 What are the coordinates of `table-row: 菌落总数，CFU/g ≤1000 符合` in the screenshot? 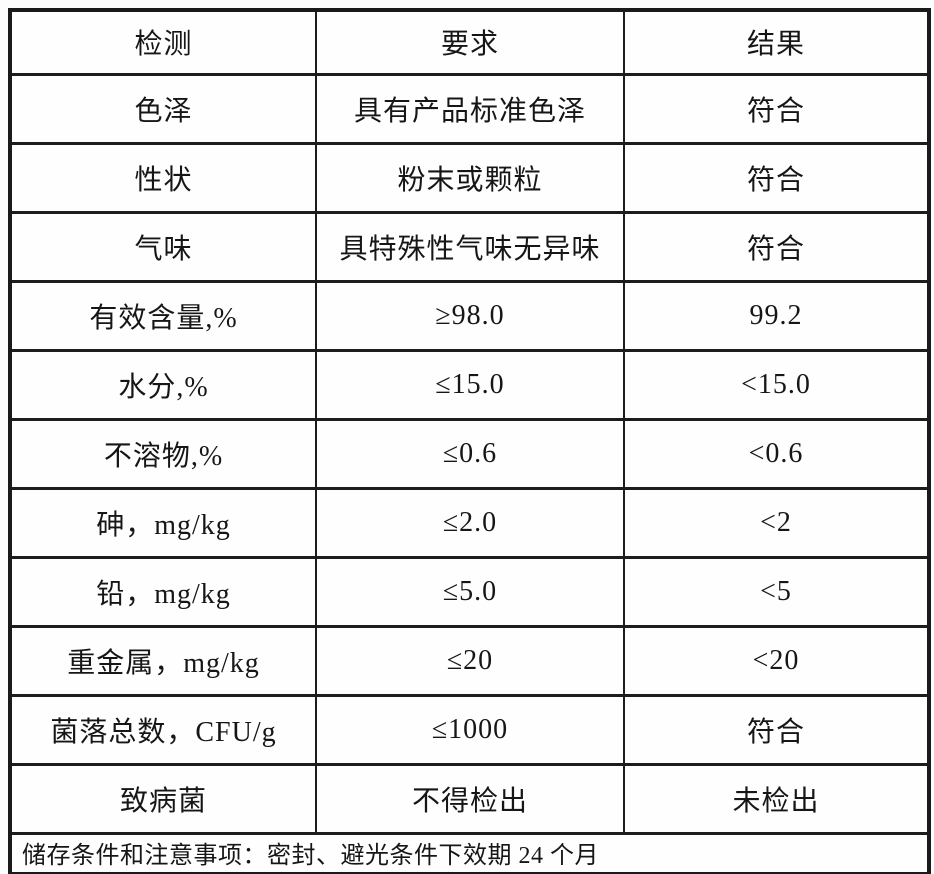 It's located at (469, 729).